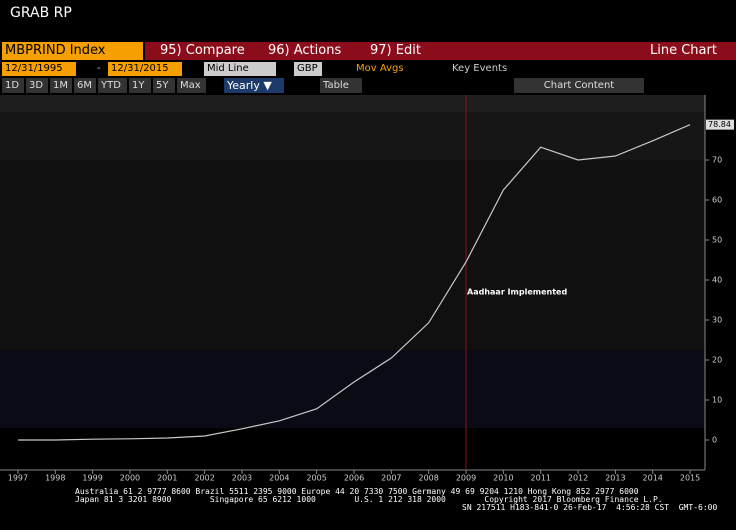 The image size is (736, 530). Describe the element at coordinates (305, 50) in the screenshot. I see `actions-menu: 96) Actions` at that location.